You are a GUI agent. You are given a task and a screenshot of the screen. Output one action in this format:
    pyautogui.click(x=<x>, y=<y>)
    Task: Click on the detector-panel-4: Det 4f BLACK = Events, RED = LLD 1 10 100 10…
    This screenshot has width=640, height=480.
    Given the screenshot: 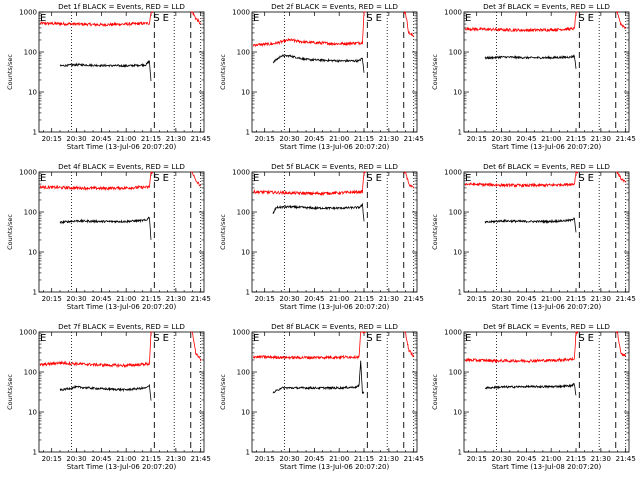 What is the action you would take?
    pyautogui.click(x=108, y=236)
    